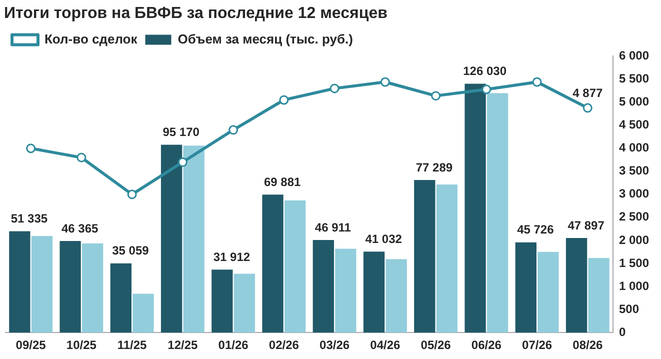 The height and width of the screenshot is (359, 661). What do you see at coordinates (335, 345) in the screenshot?
I see `x-tick-label: 03/26` at bounding box center [335, 345].